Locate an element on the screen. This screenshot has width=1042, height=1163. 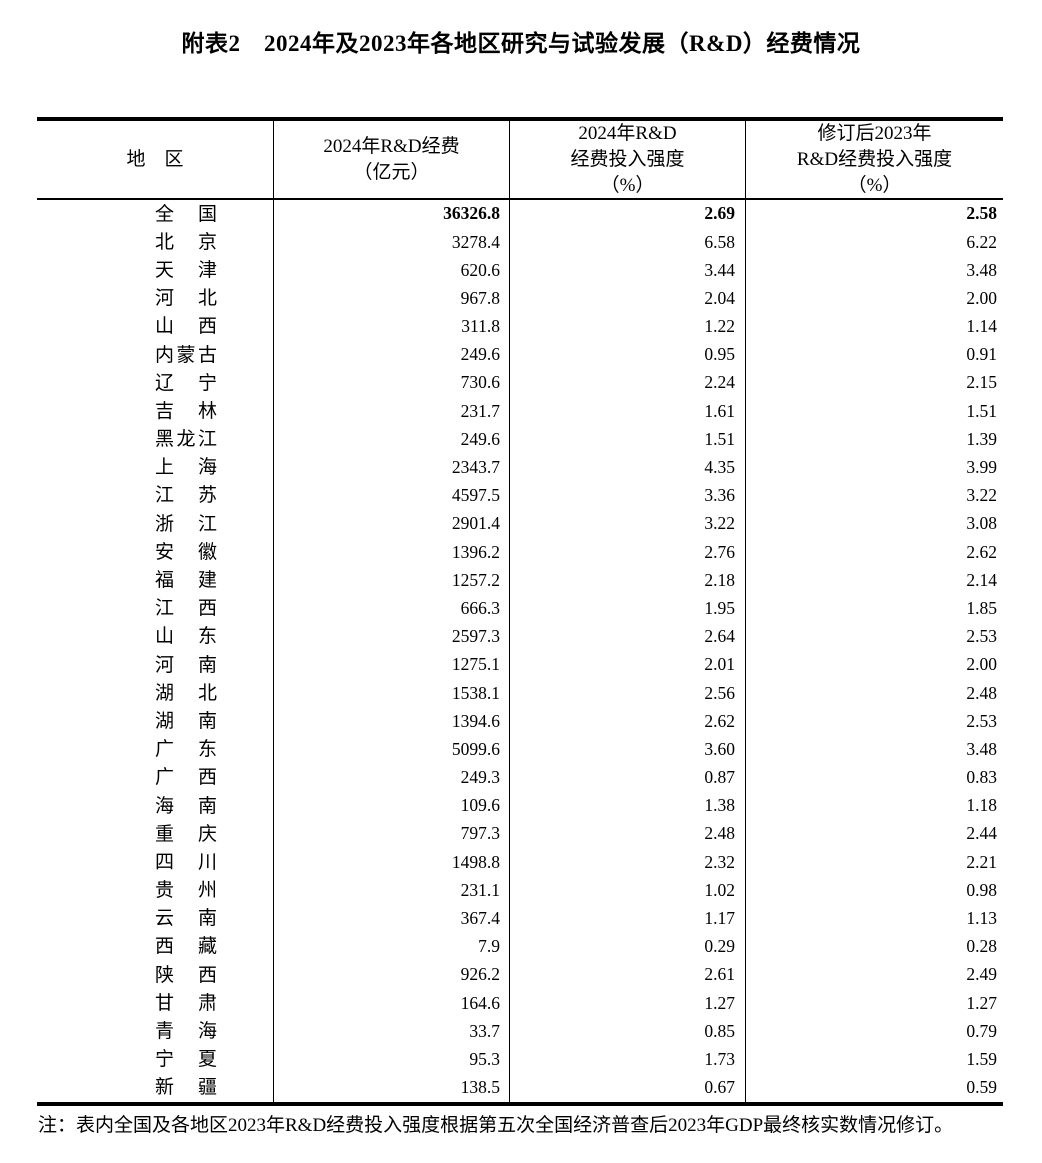
table-row: 海南 109.6 1.38 1.18 is located at coordinates (520, 806).